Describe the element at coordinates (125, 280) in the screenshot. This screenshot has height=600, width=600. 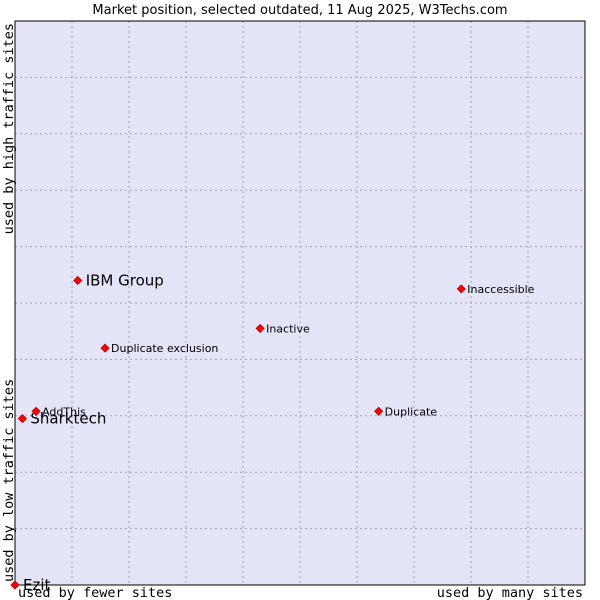
I see `data-point-label: IBM Group` at that location.